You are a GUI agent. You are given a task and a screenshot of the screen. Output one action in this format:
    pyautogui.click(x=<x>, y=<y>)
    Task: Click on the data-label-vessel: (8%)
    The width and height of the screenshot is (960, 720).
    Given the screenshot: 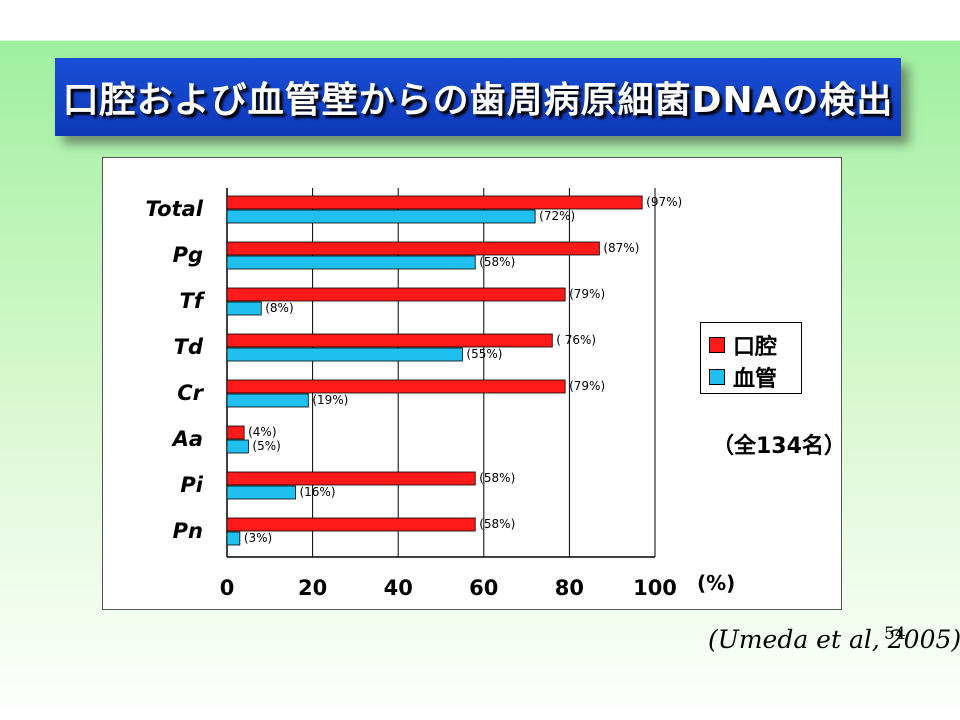 What is the action you would take?
    pyautogui.click(x=279, y=308)
    